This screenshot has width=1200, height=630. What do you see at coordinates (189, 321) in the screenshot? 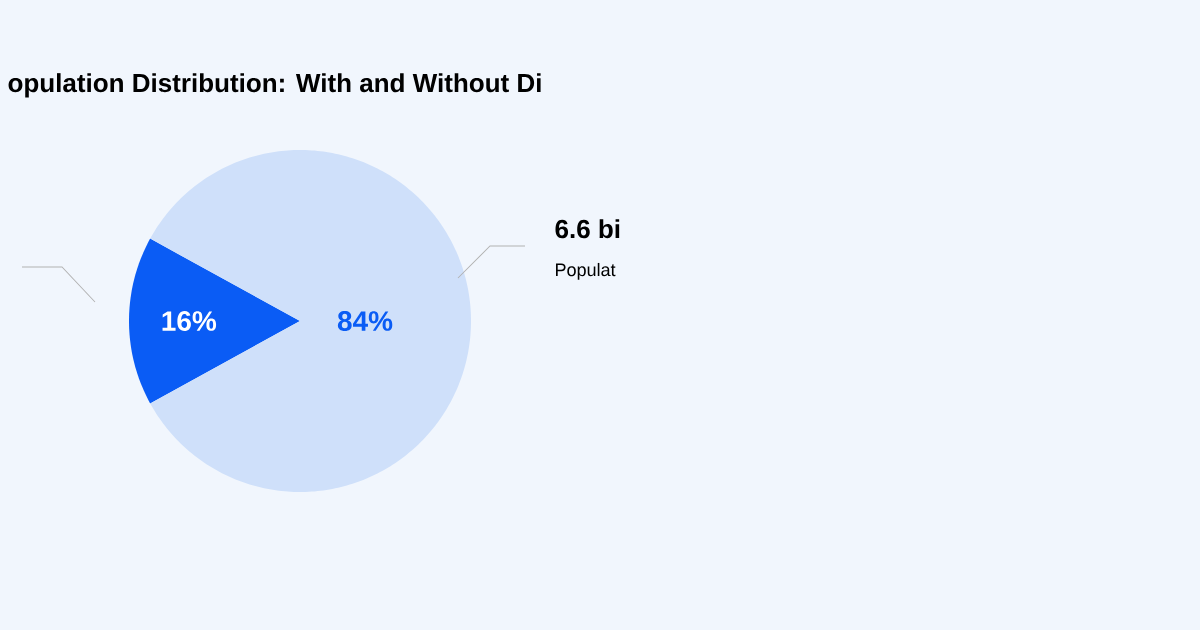
I see `data-label: 16%` at bounding box center [189, 321].